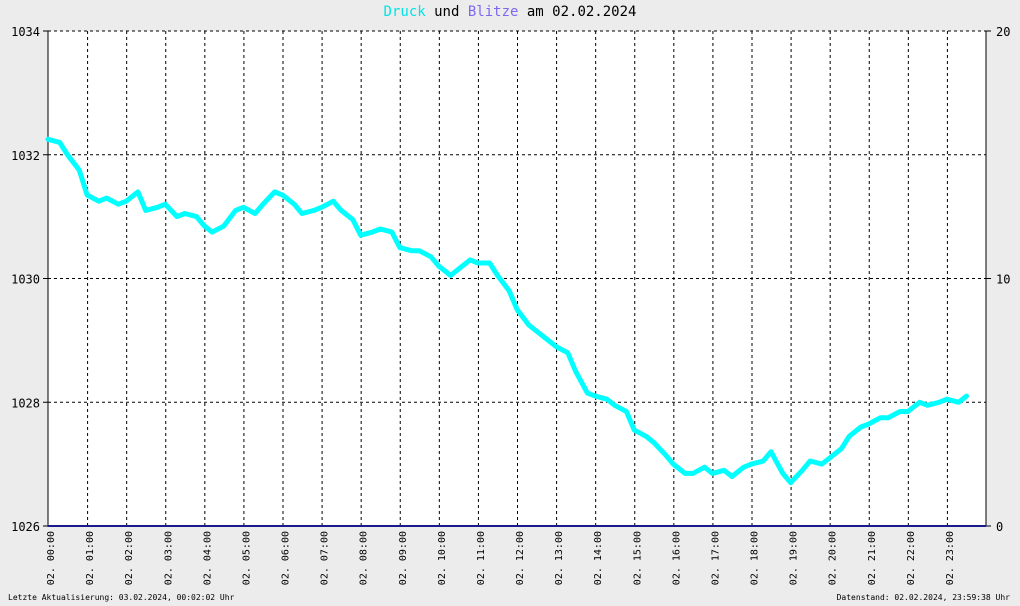 This screenshot has width=1020, height=606. What do you see at coordinates (325, 558) in the screenshot?
I see `x-tick-label: 02. 07:00` at bounding box center [325, 558].